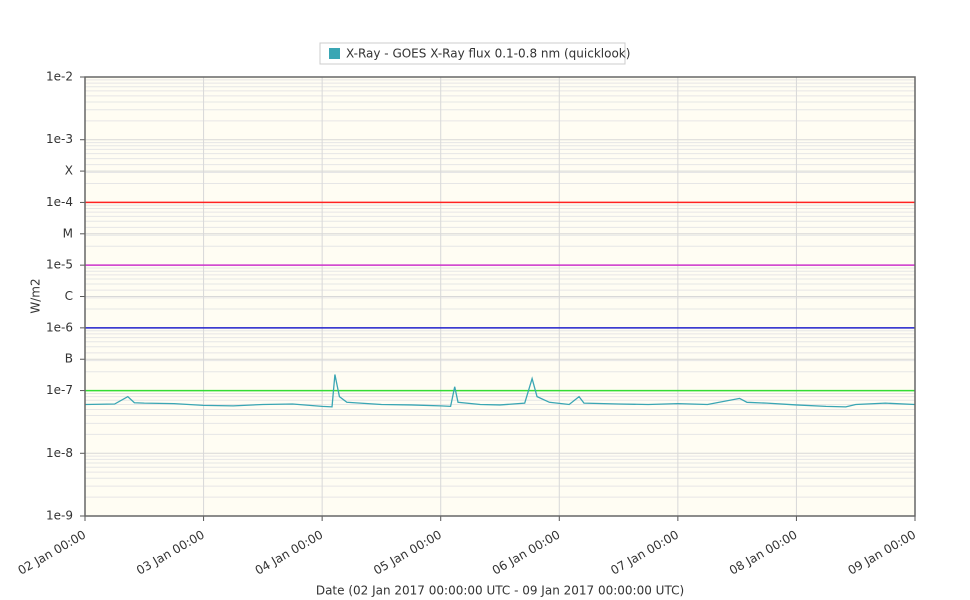 This screenshot has width=970, height=600. I want to click on y-tick-label: 1e-9, so click(59, 516).